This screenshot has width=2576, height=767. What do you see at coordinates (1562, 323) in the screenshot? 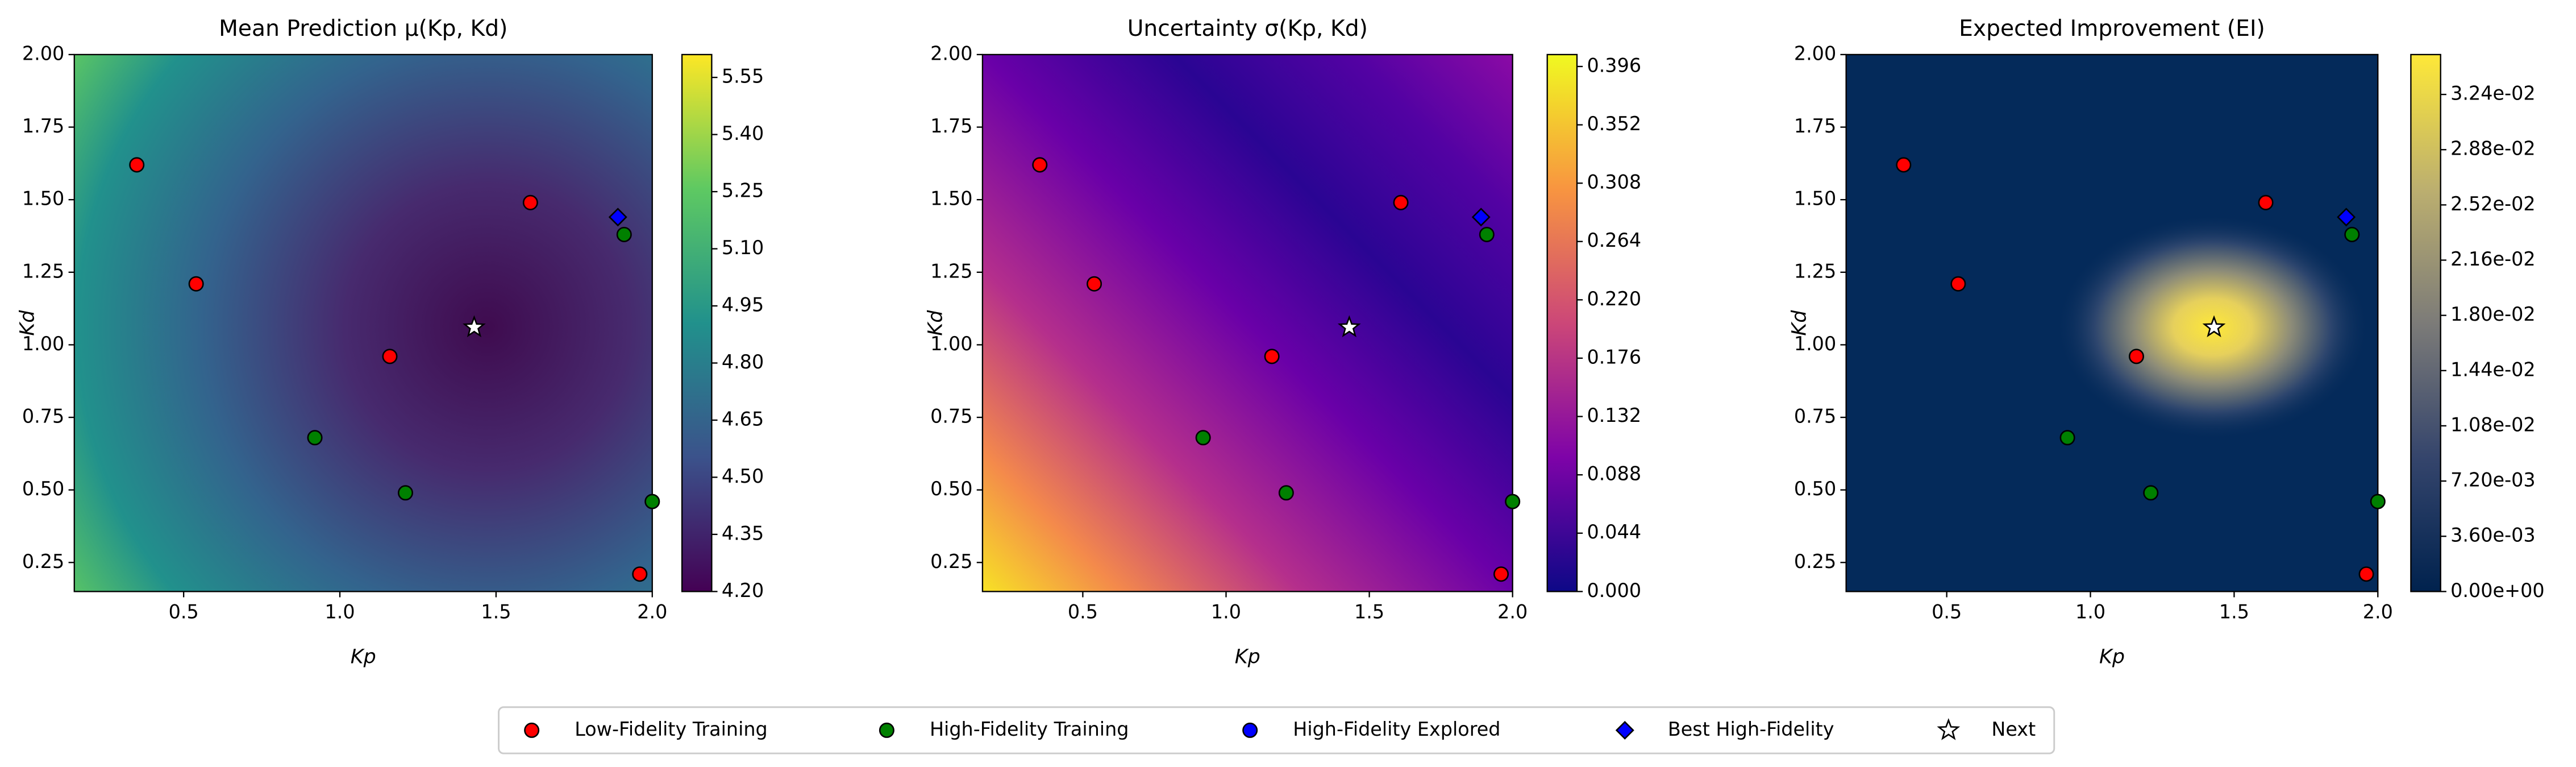
I see `colorbar` at bounding box center [1562, 323].